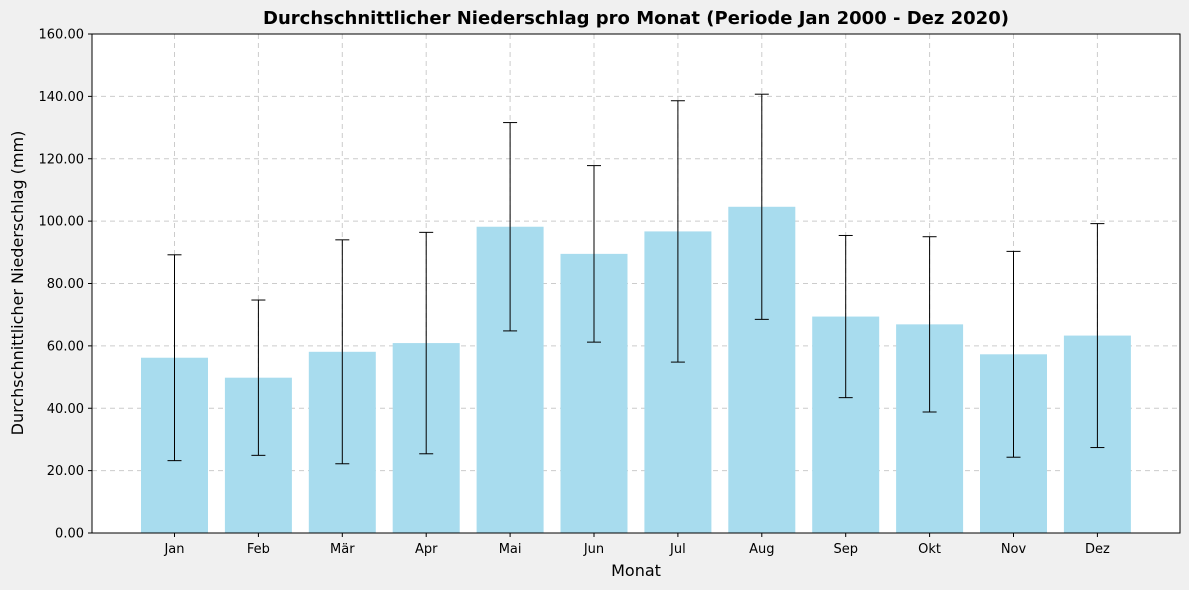 The width and height of the screenshot is (1189, 590). Describe the element at coordinates (636, 545) in the screenshot. I see `x-axis-ticks: Jan Feb Mär Apr Mai Jun Jul Aug Sep Okt Nov Dez` at that location.